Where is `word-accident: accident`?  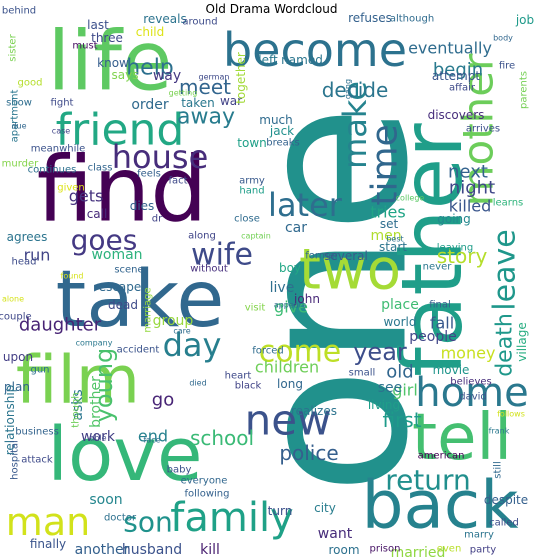 word-accident: accident is located at coordinates (138, 350).